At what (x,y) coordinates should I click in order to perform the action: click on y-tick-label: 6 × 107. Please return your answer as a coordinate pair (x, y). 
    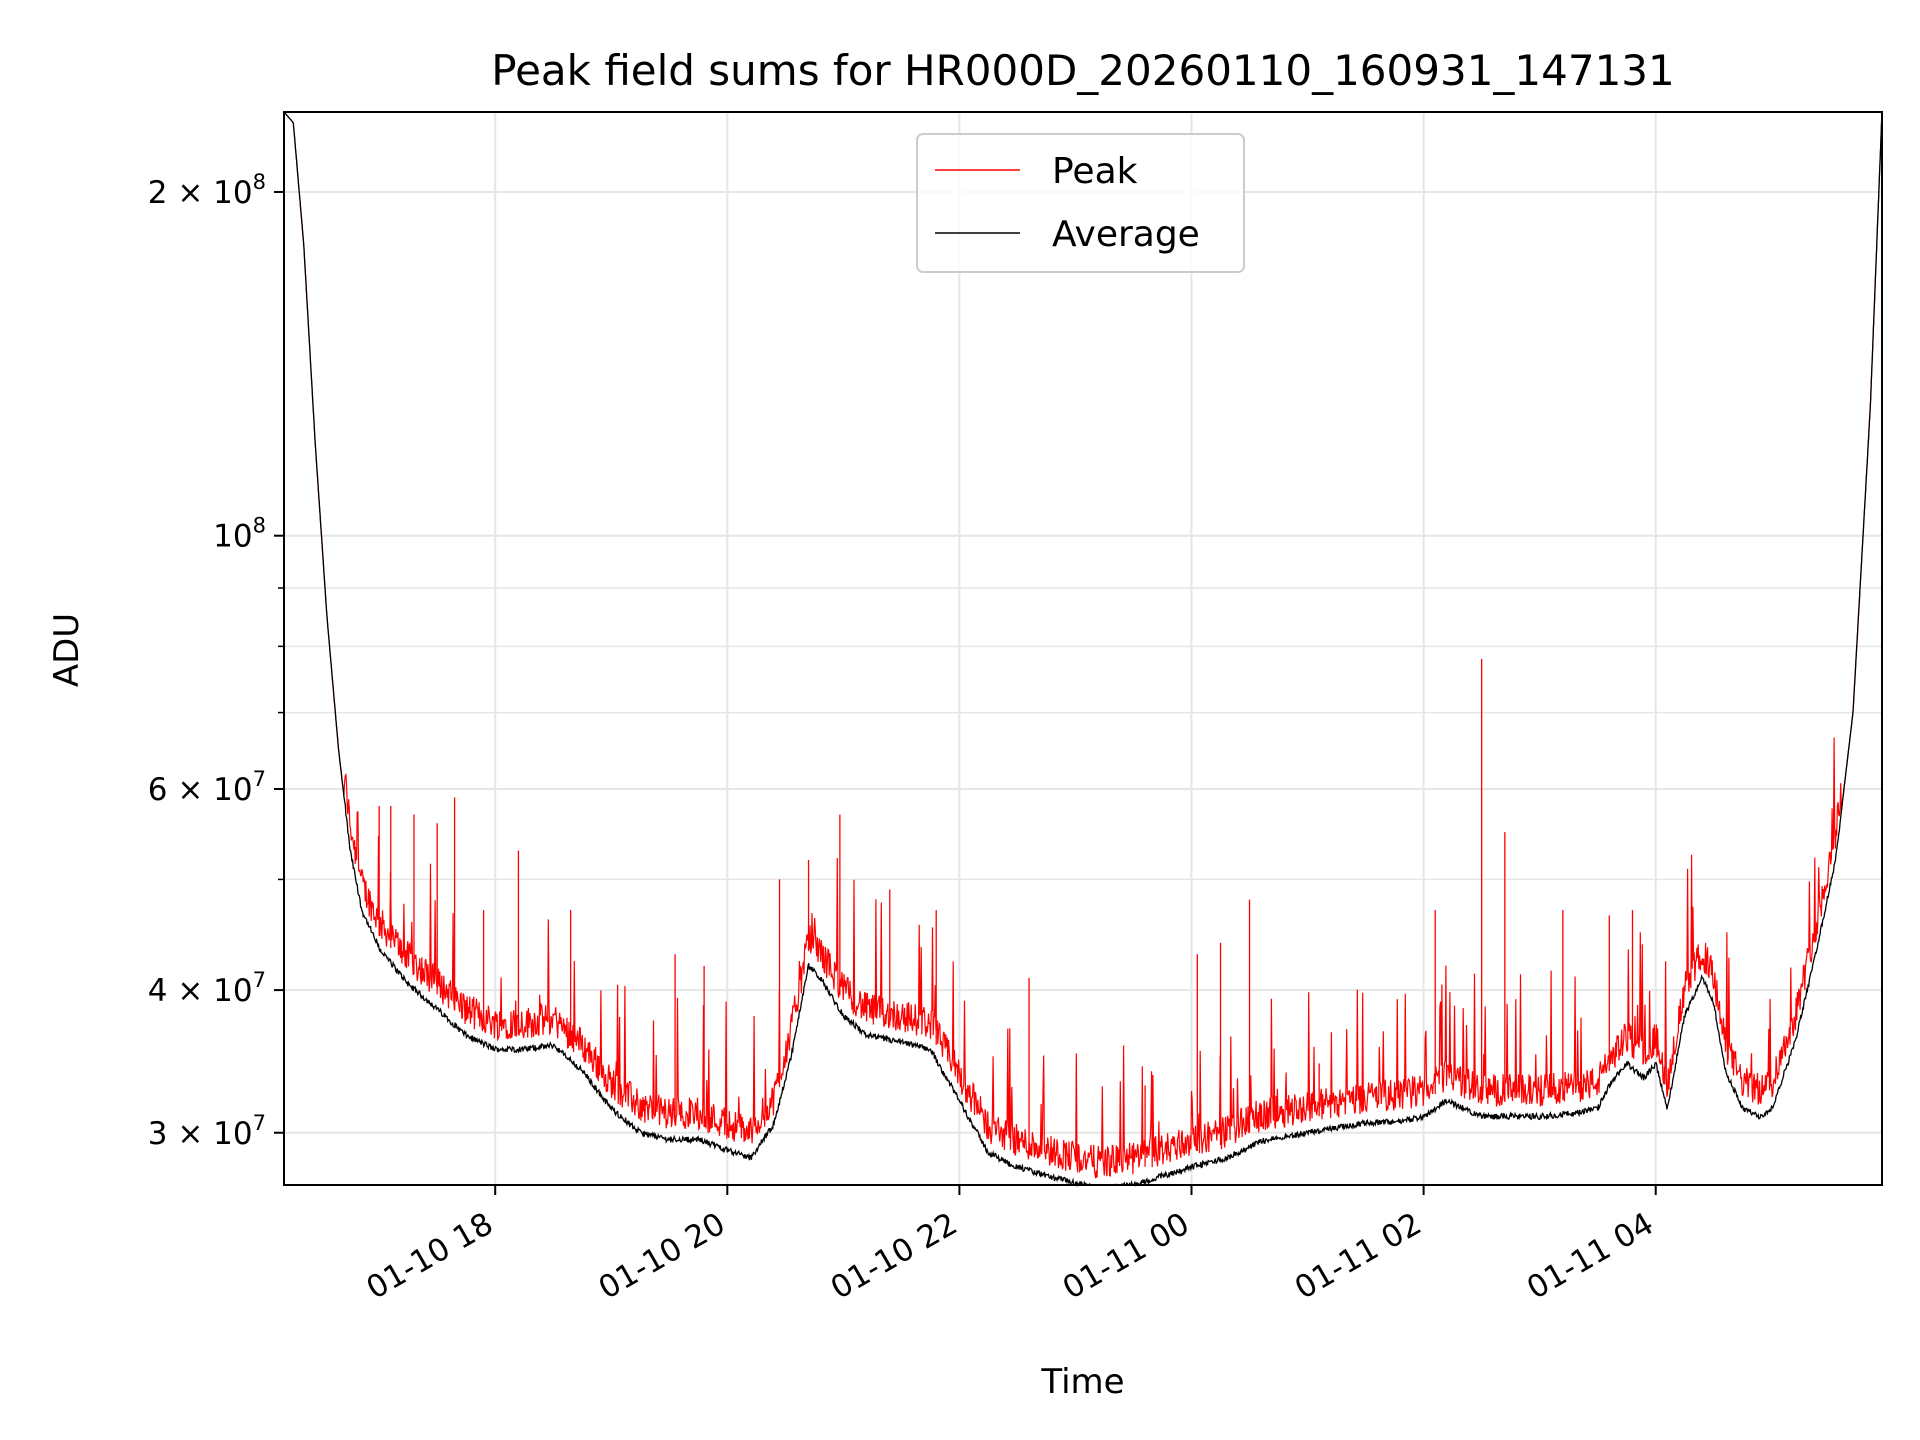
    Looking at the image, I should click on (207, 787).